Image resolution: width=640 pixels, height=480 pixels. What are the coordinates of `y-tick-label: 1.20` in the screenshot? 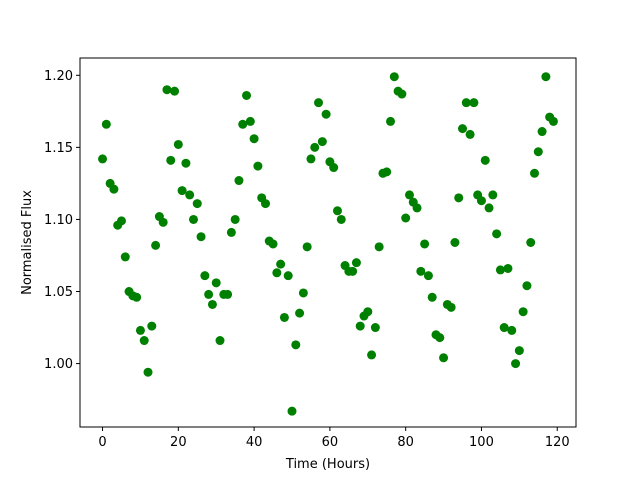 It's located at (58, 76).